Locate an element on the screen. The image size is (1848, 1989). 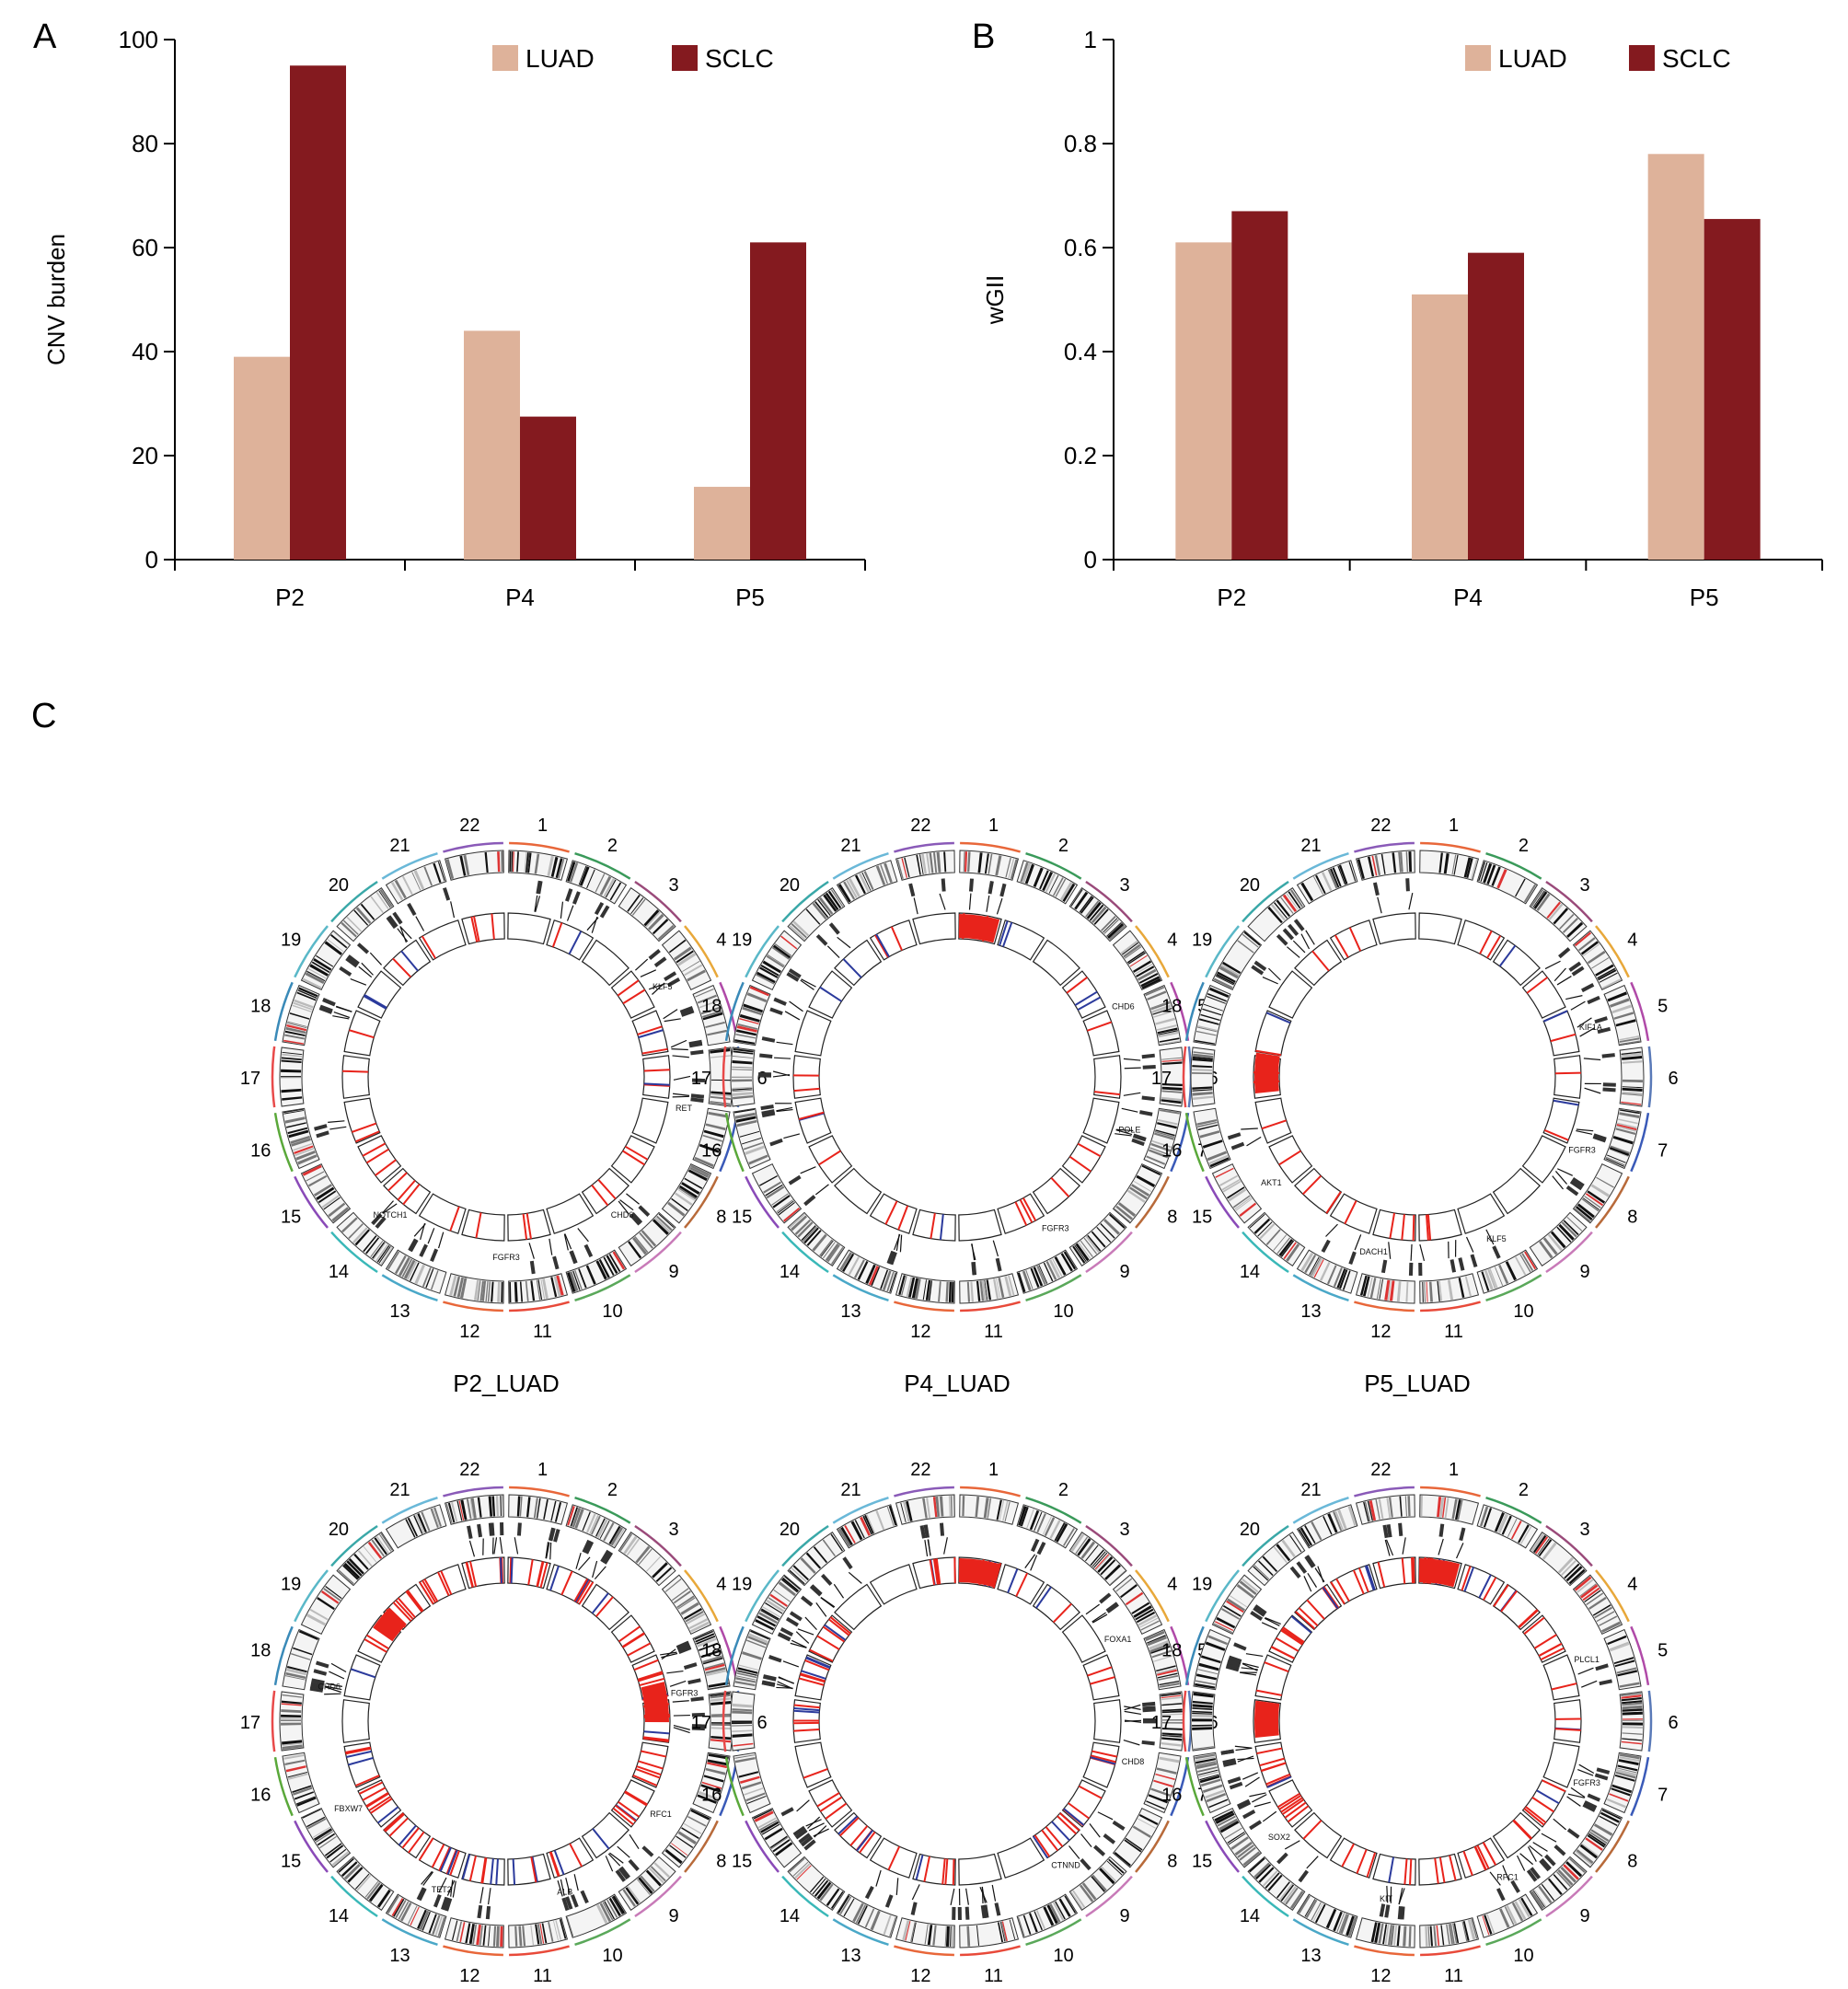
ideogram-ring is located at coordinates (506, 1721).